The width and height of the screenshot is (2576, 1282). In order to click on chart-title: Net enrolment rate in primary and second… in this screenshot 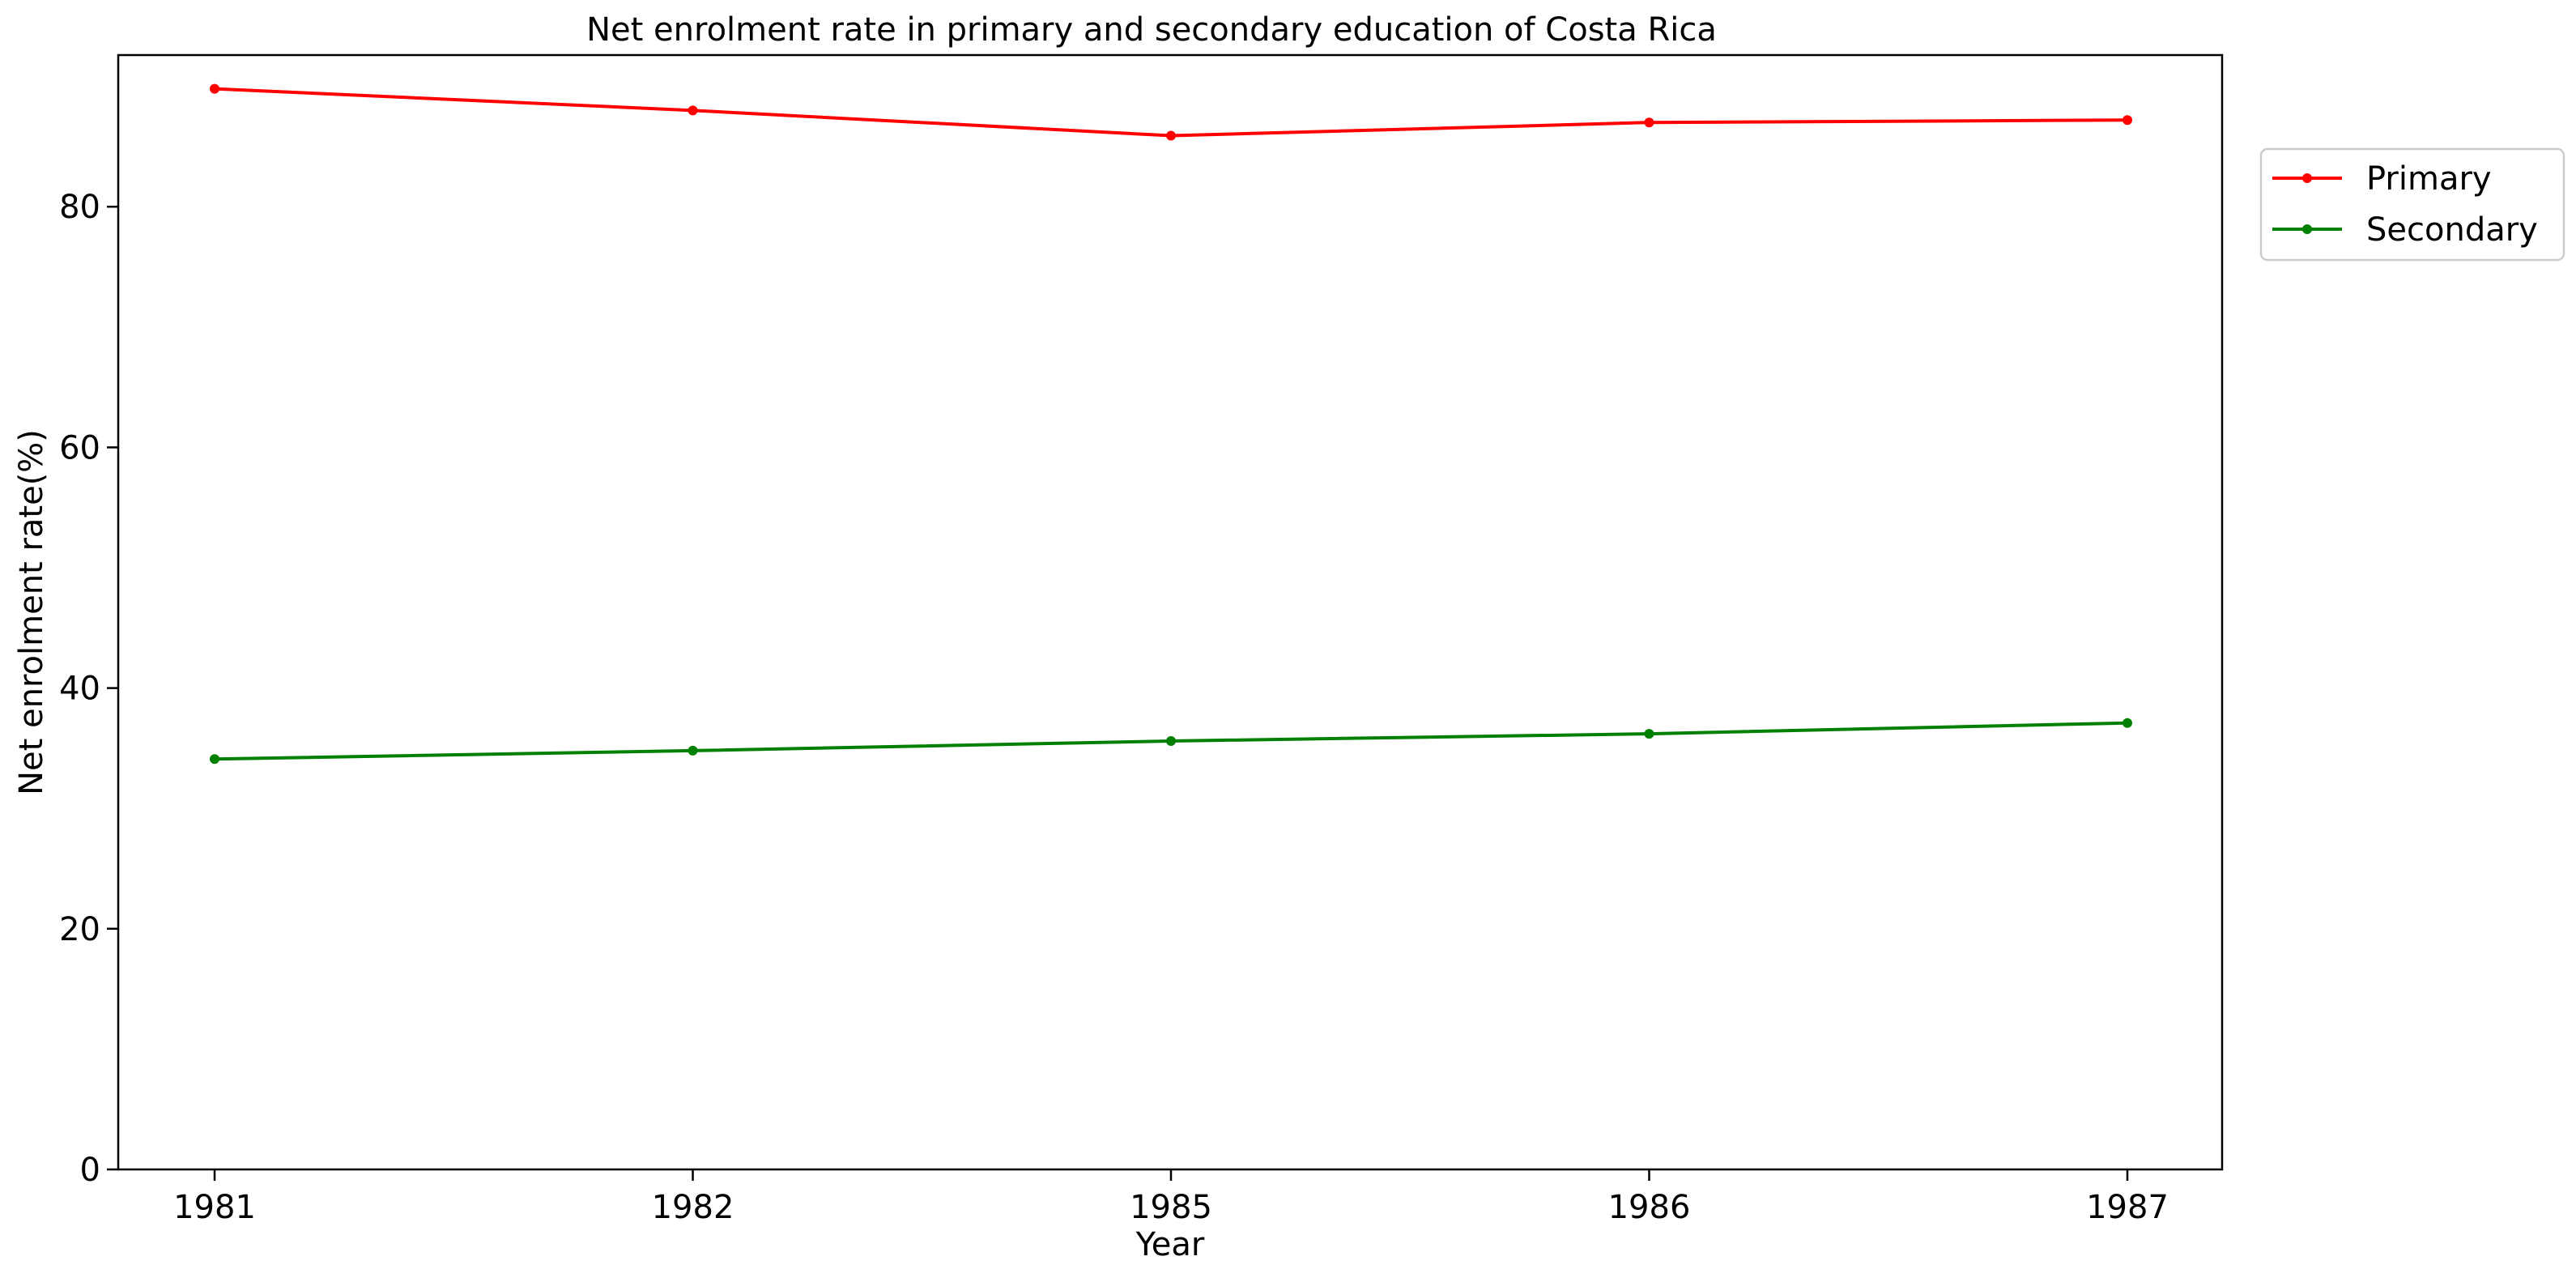, I will do `click(1151, 30)`.